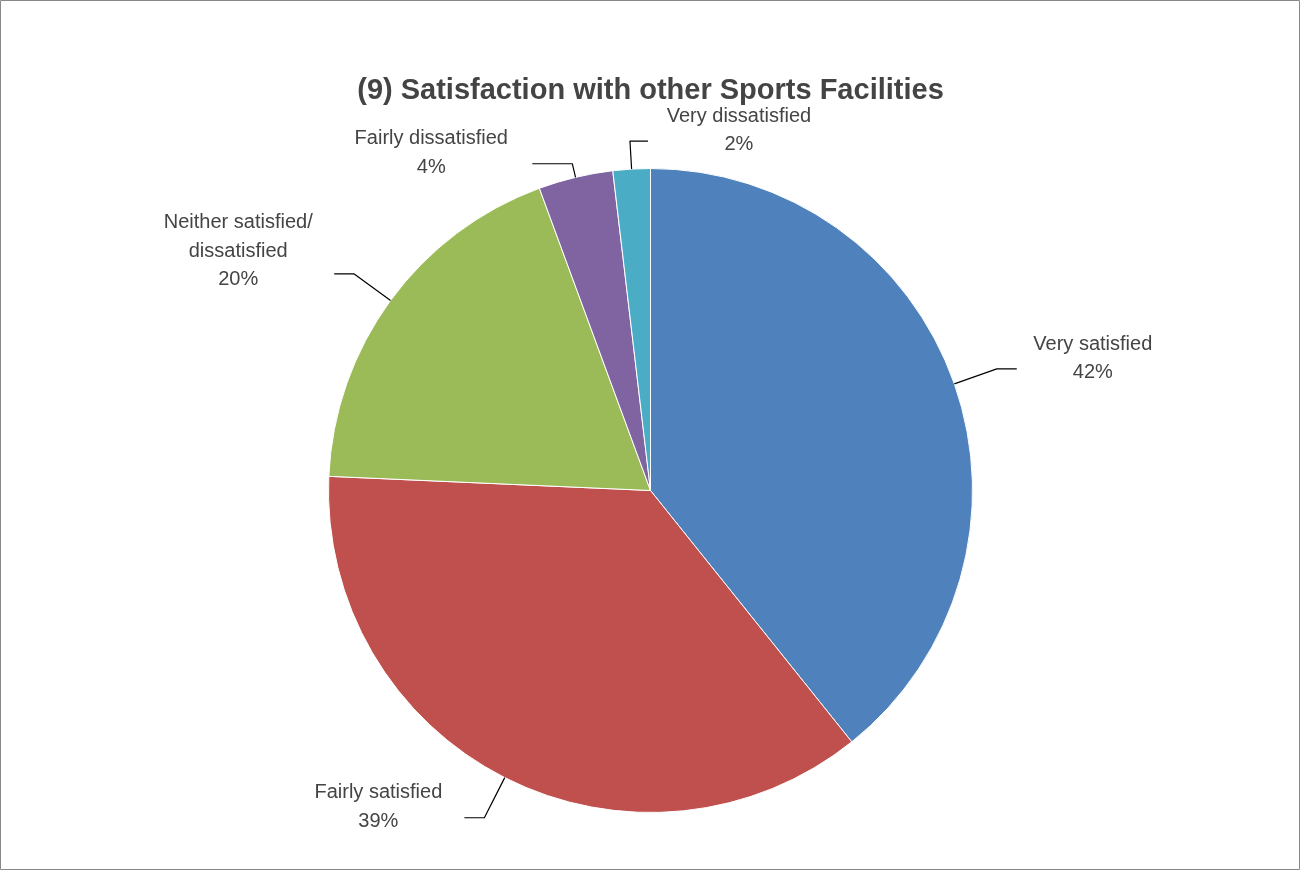  I want to click on chart-title: (9) Satisfaction with other Sports Facilities, so click(650, 88).